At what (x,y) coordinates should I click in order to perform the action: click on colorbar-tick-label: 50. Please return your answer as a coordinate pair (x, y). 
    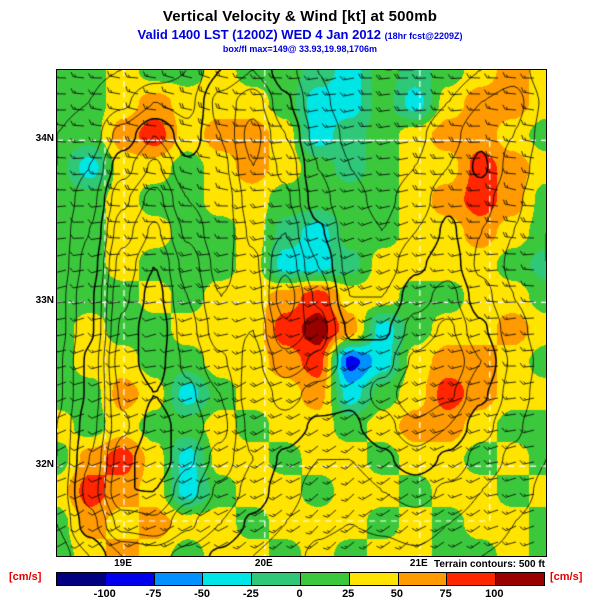
    Looking at the image, I should click on (397, 594).